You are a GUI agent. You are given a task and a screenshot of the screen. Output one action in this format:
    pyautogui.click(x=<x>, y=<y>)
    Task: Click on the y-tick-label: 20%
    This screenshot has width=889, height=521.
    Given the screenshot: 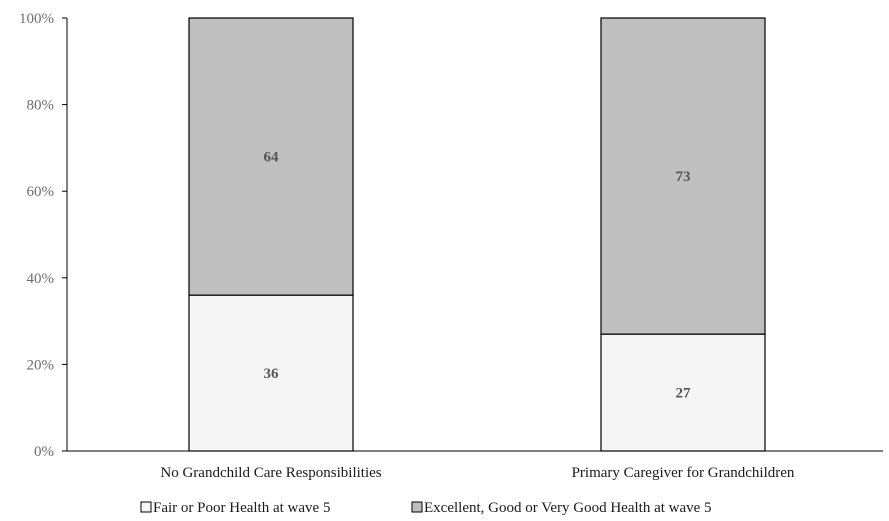 What is the action you would take?
    pyautogui.click(x=41, y=365)
    